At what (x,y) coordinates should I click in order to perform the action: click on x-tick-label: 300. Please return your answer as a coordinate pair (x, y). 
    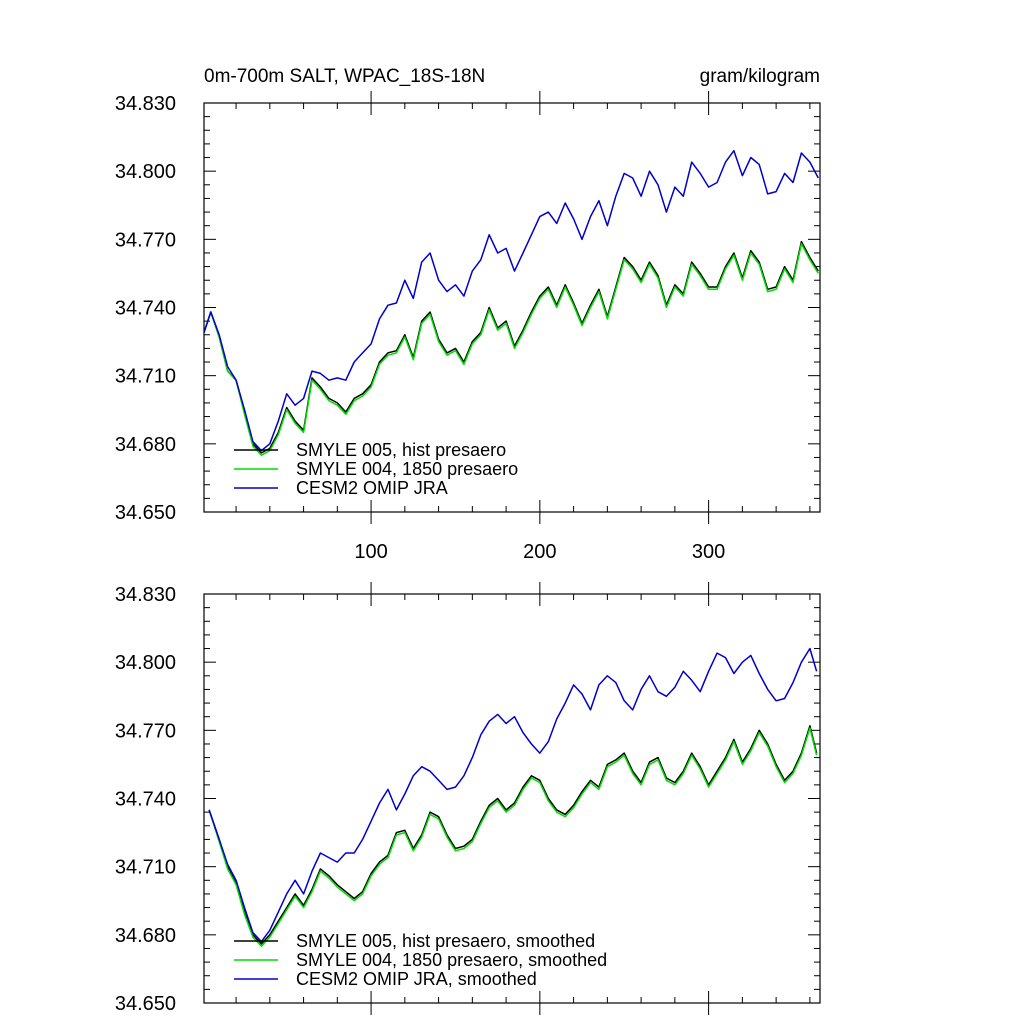
    Looking at the image, I should click on (708, 552).